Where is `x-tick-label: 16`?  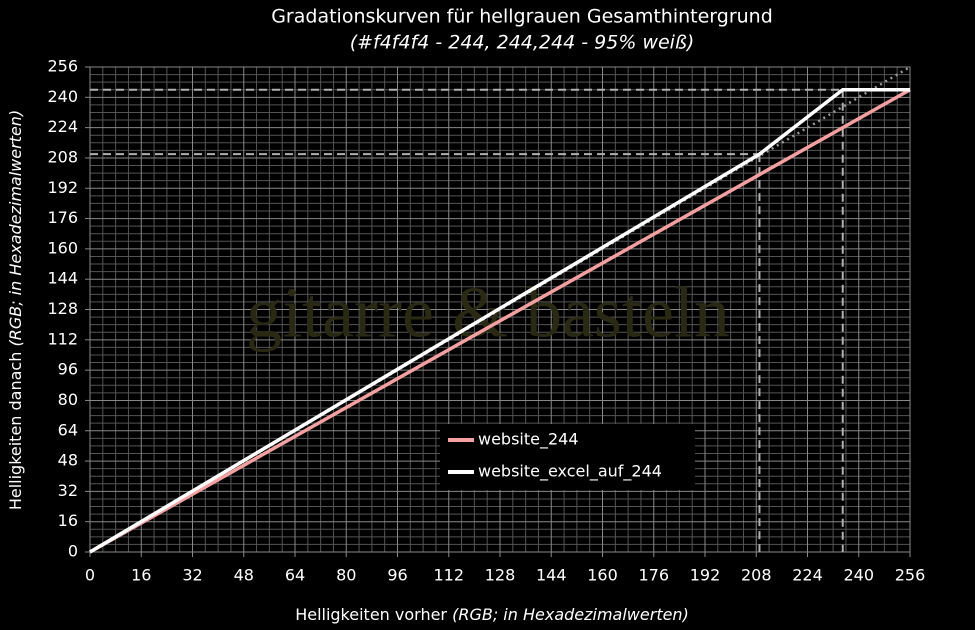
x-tick-label: 16 is located at coordinates (141, 575).